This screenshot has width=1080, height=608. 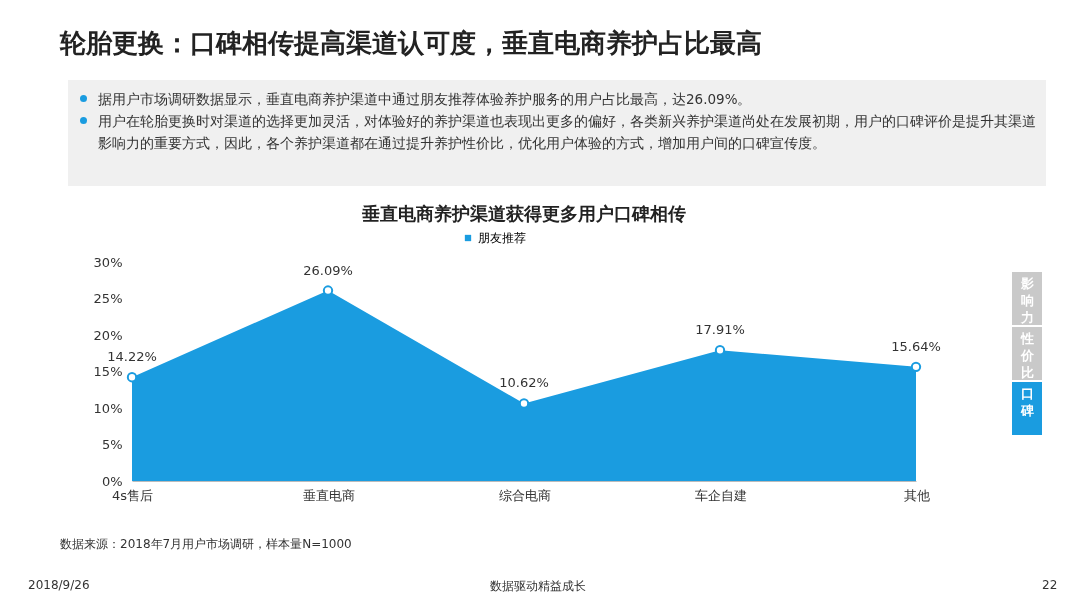 I want to click on y-tick-label: 10%, so click(x=108, y=408).